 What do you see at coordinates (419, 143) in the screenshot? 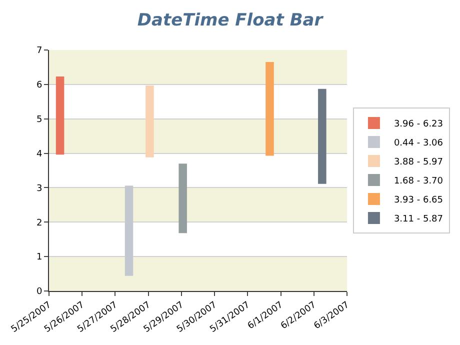
I see `legend-label: 0.44 - 3.06` at bounding box center [419, 143].